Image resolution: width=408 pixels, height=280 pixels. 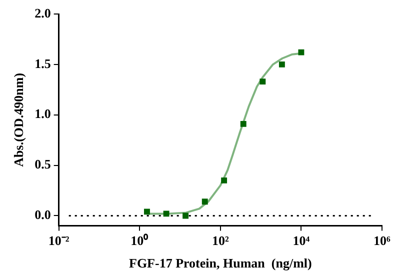 I want to click on y-tick-label: 1.0, so click(x=42, y=114).